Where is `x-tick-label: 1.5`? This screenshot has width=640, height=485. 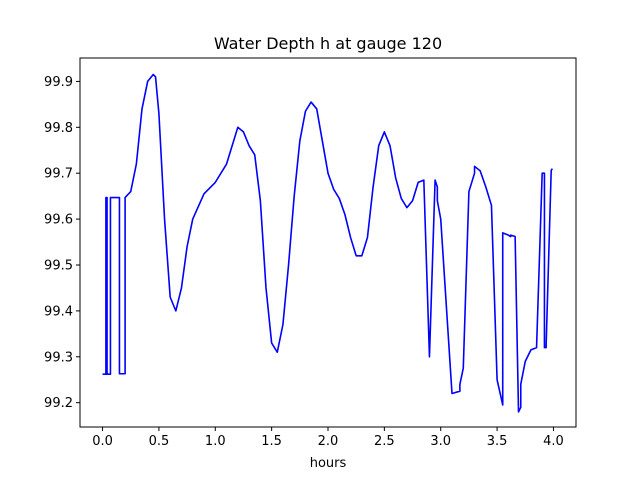
x-tick-label: 1.5 is located at coordinates (271, 441).